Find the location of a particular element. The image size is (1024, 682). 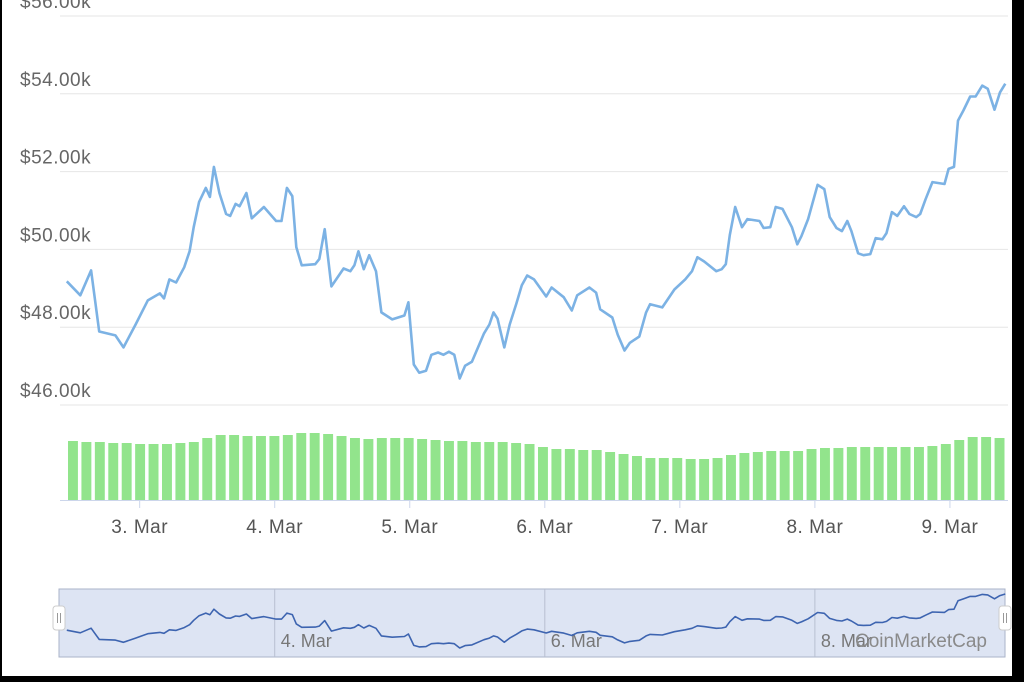

x-tick-label: 4. Mar is located at coordinates (274, 527).